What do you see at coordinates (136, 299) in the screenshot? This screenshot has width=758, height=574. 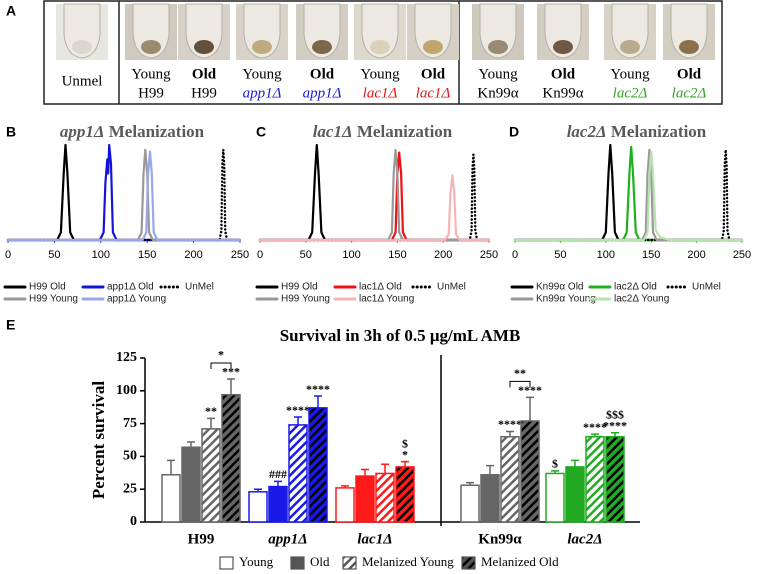 I see `legend-label: app1Δ Young` at bounding box center [136, 299].